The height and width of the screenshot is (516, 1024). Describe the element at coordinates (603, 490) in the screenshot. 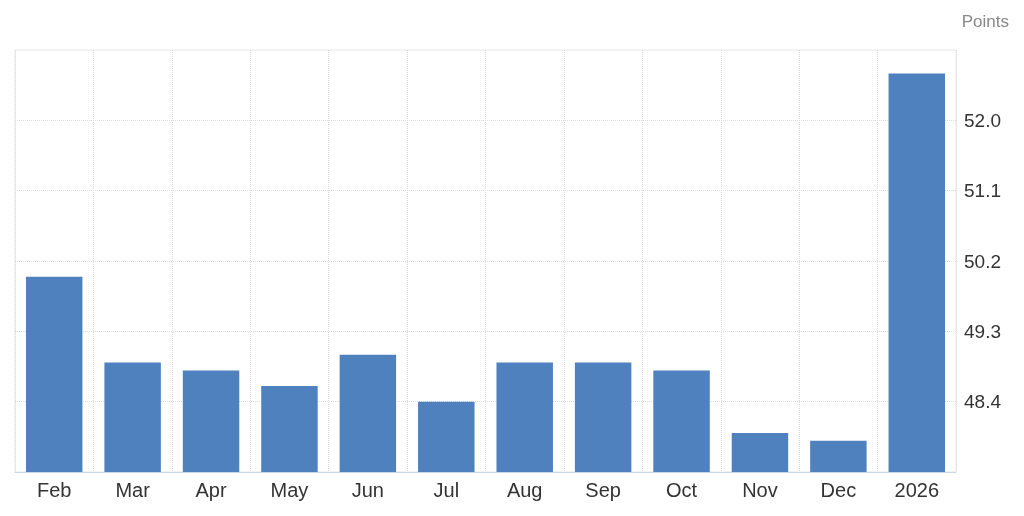

I see `x-tick-label: Sep` at that location.